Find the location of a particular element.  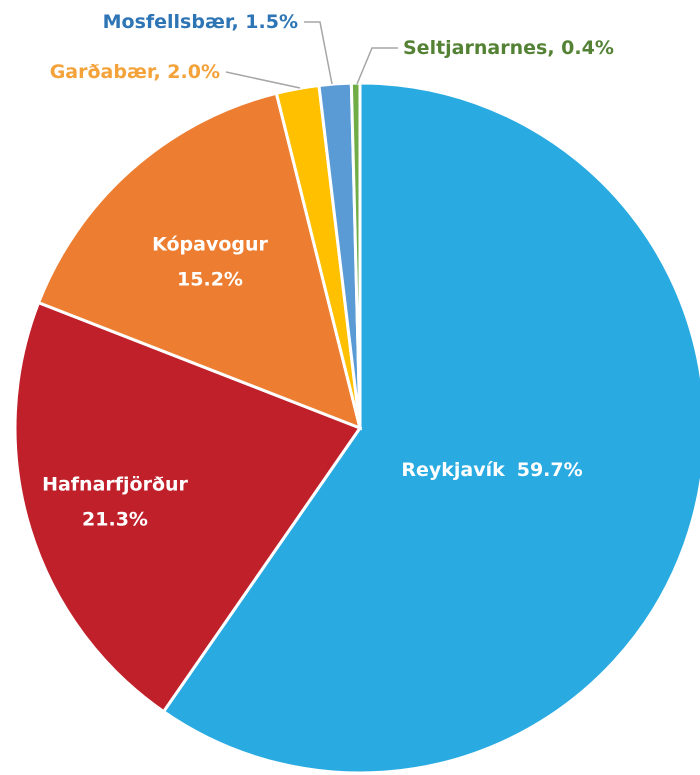

data-label: Mosfellsbær, 1.5% is located at coordinates (200, 22).